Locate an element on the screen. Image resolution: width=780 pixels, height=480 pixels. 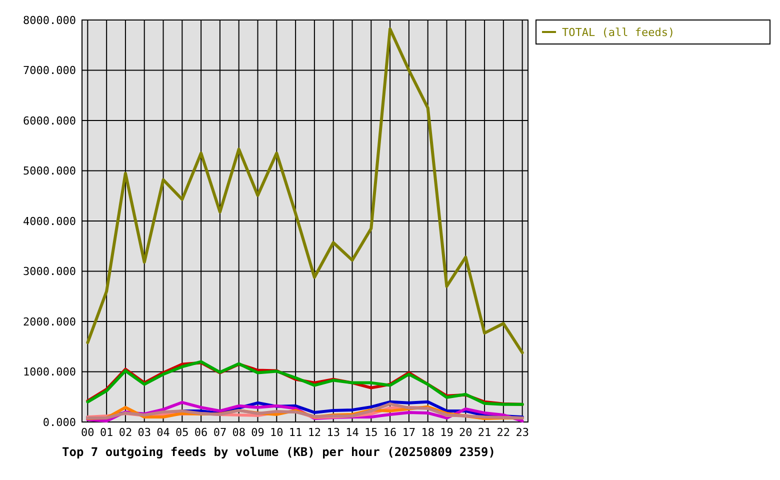
x-tick-label: 22 is located at coordinates (503, 432).